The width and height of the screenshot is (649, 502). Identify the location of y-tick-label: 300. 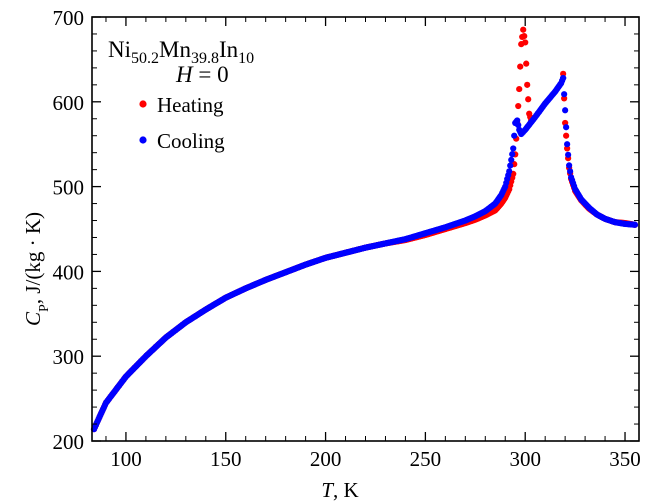
(69, 357).